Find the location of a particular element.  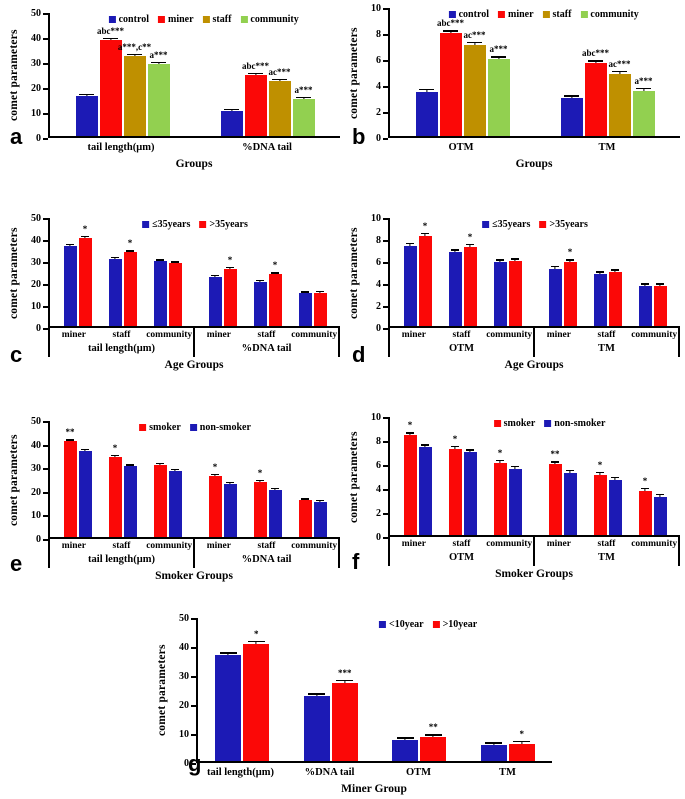

x-axis-section: miner staff community tail length(μm) is located at coordinates (121, 342).